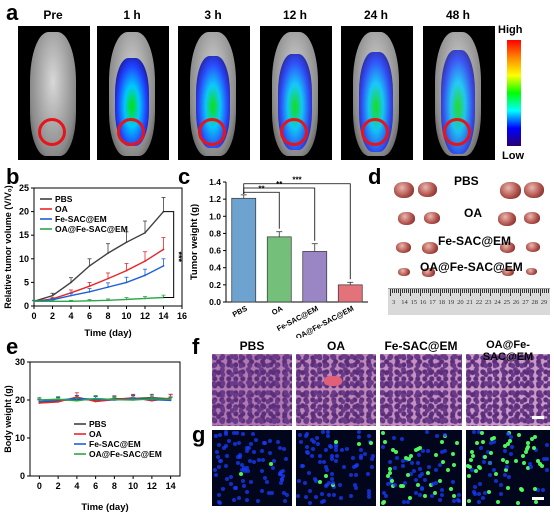  What do you see at coordinates (421, 390) in the screenshot?
I see `he-stain-image` at bounding box center [421, 390].